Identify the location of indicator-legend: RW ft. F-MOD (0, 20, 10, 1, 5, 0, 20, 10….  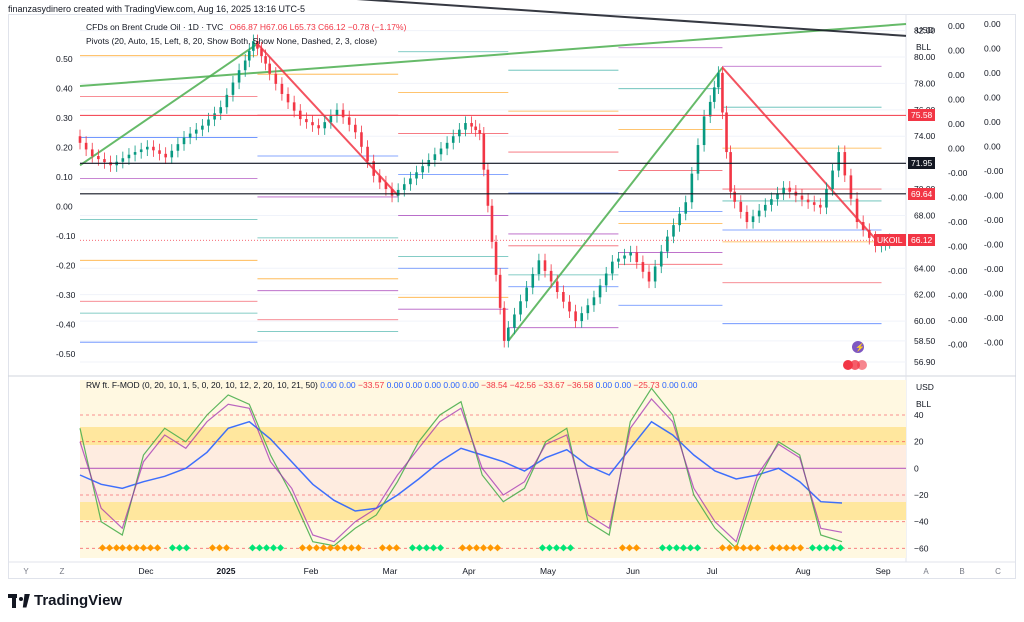
(391, 385).